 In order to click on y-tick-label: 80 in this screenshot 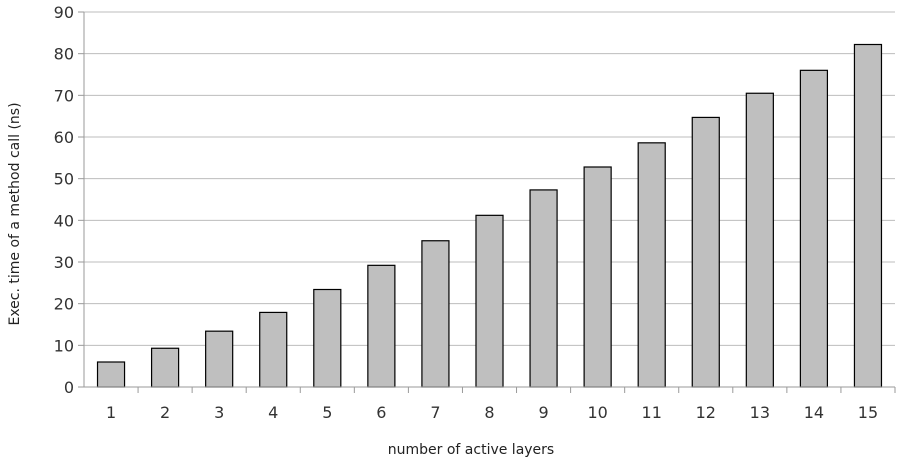, I will do `click(64, 54)`.